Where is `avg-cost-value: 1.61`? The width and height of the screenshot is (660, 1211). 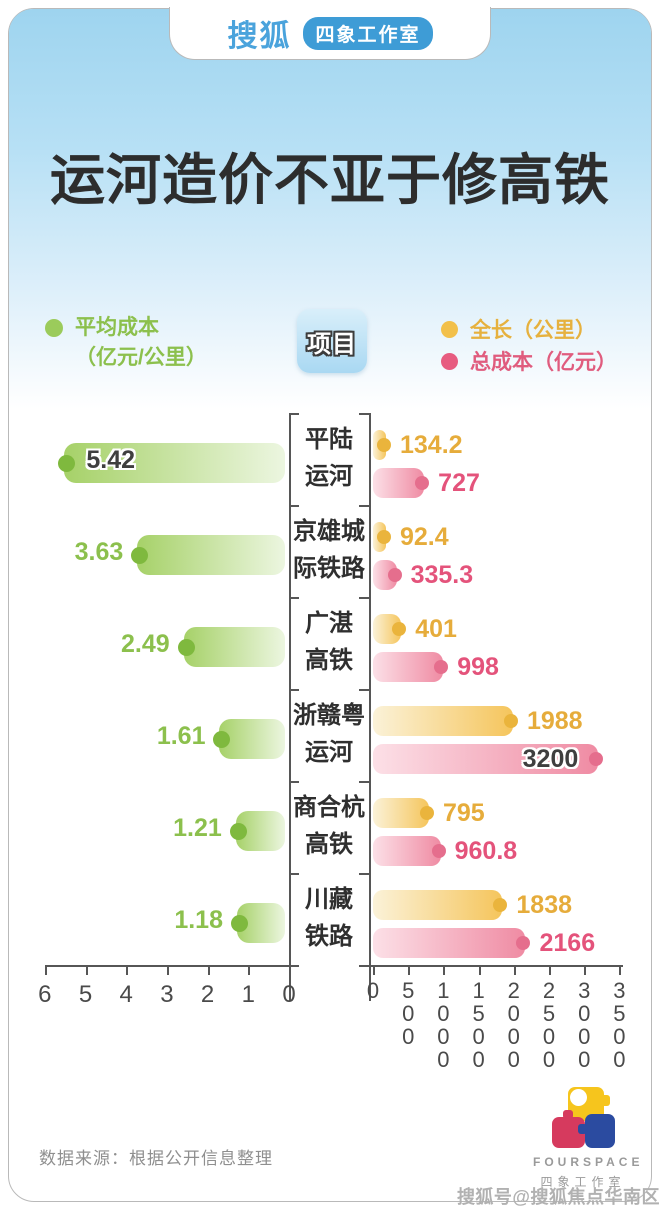
avg-cost-value: 1.61 is located at coordinates (181, 736).